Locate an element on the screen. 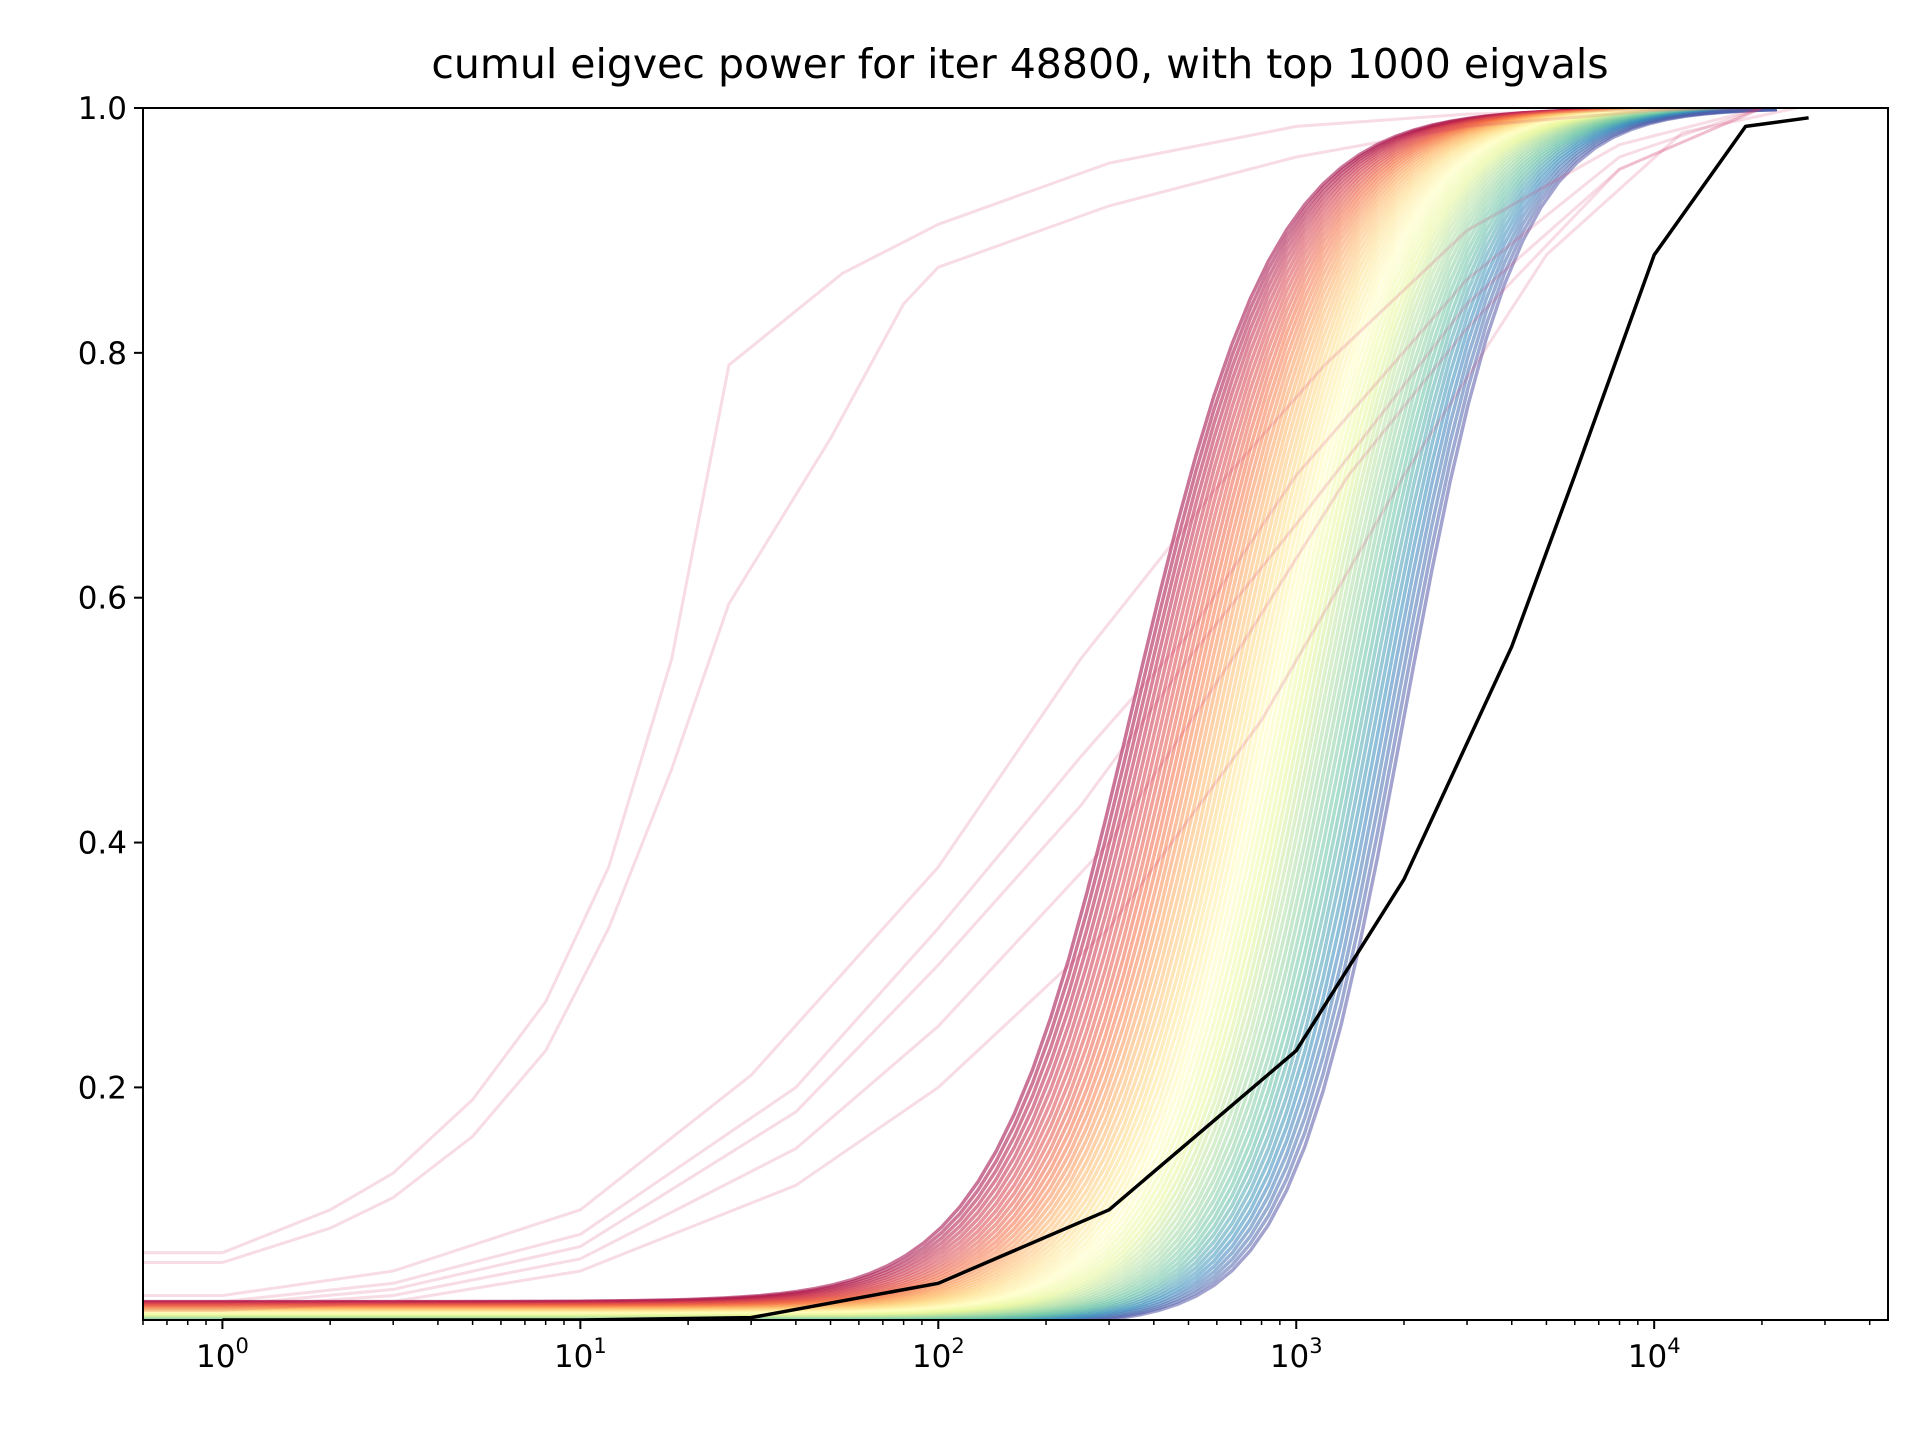  y-tick-label: 0.4 is located at coordinates (102, 844).